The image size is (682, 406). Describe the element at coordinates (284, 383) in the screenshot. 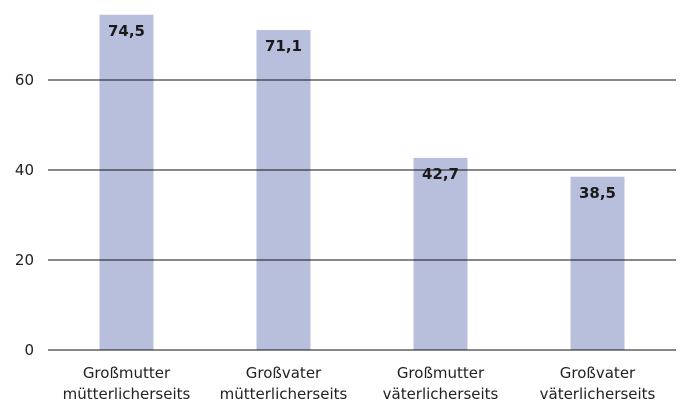

I see `x-tick-label: Großvater mütterlicherseits` at that location.